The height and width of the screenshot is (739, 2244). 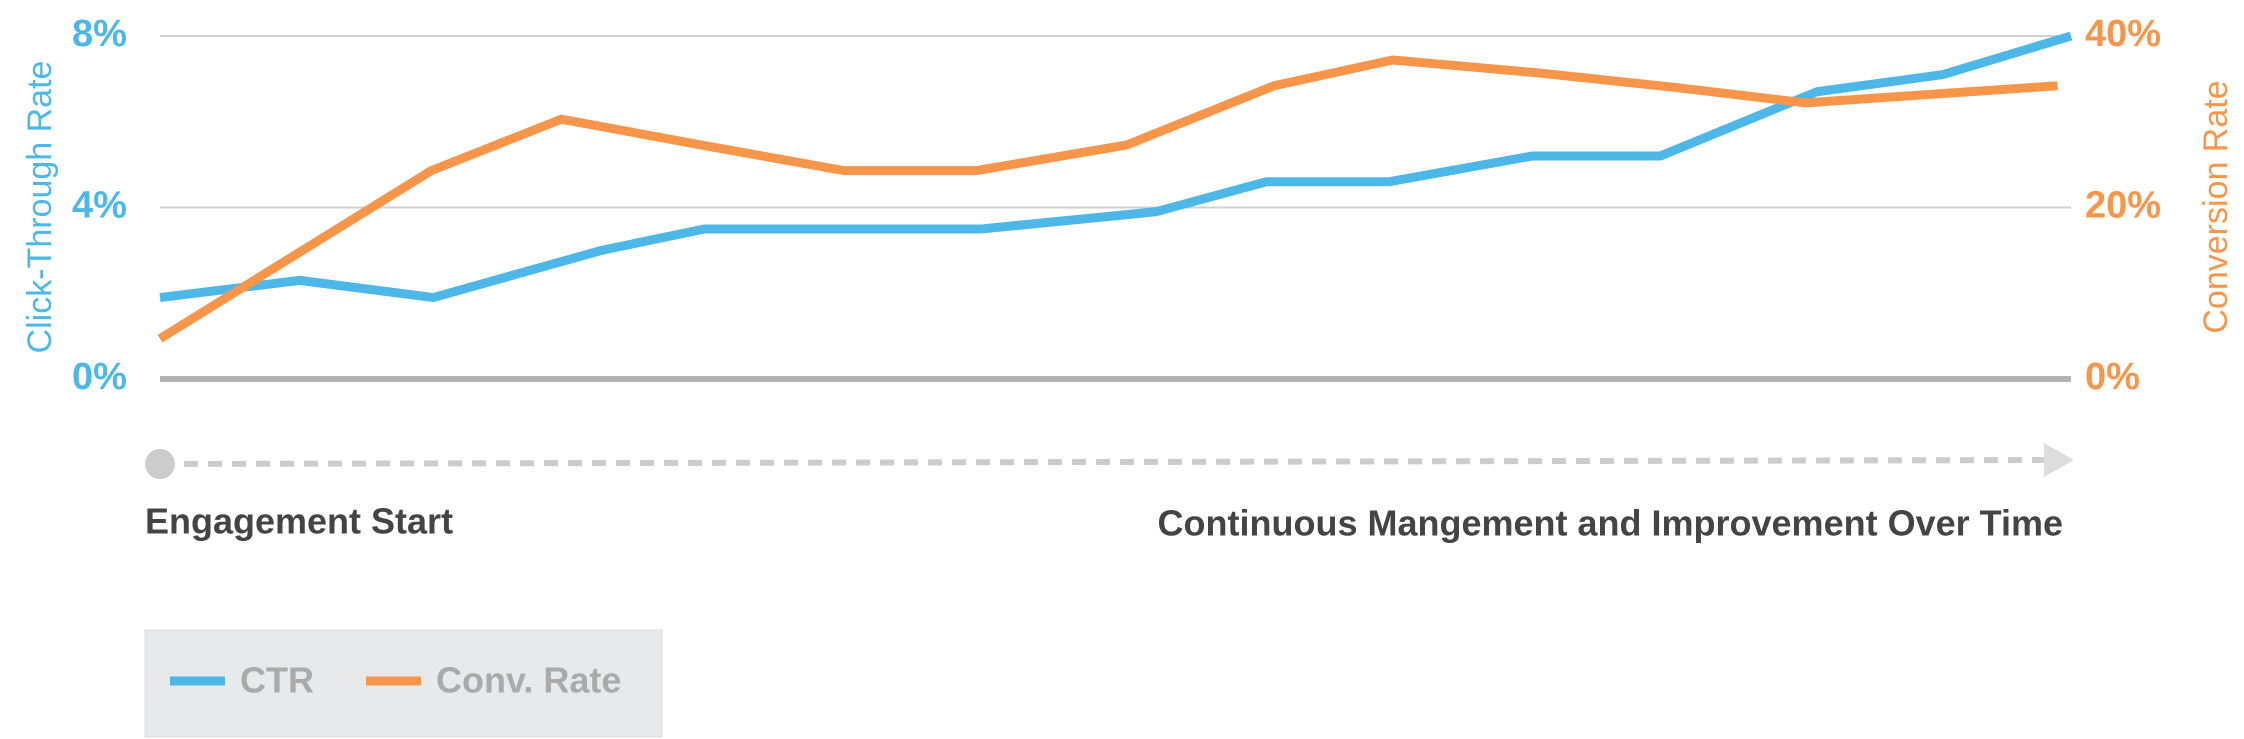 What do you see at coordinates (2123, 206) in the screenshot?
I see `y2-tick-label: 20%` at bounding box center [2123, 206].